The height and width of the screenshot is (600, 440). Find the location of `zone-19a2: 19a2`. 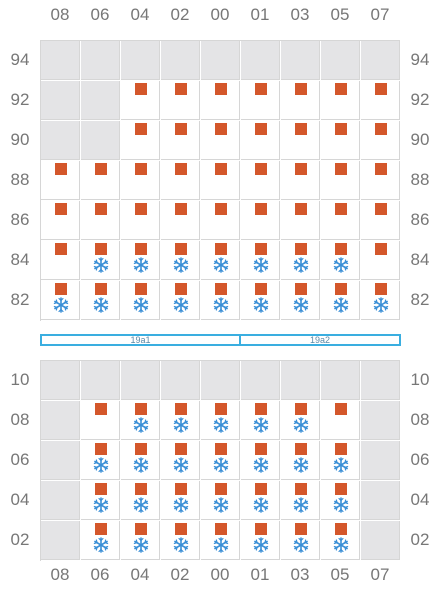

zone-19a2: 19a2 is located at coordinates (320, 340).